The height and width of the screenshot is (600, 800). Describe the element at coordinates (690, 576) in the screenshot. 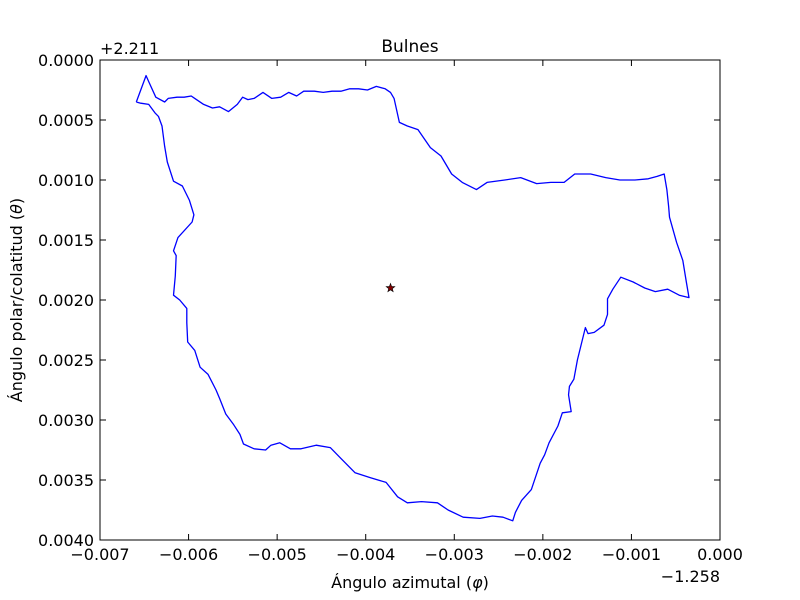

I see `x-offset-label: −1.258` at that location.